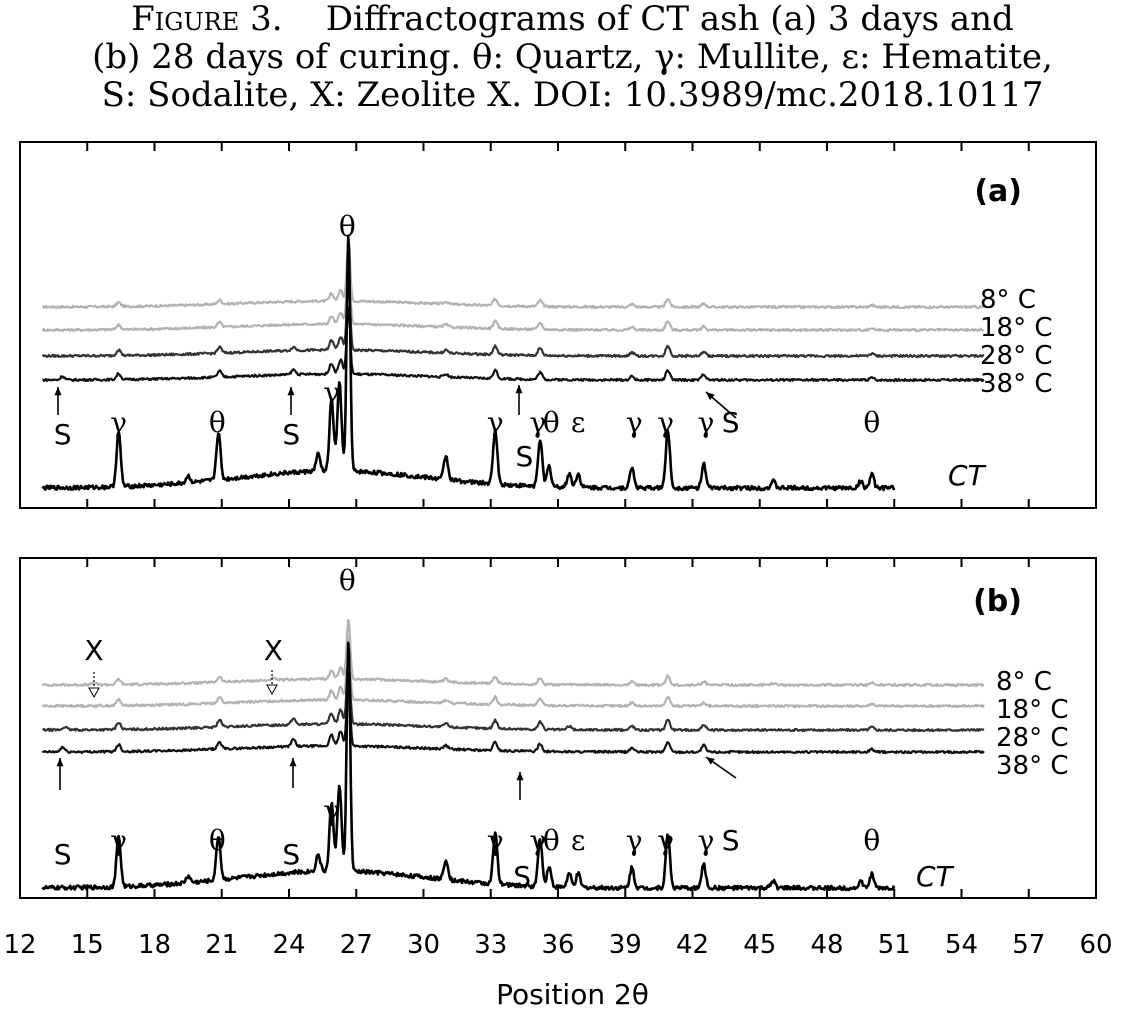 Image resolution: width=1145 pixels, height=1021 pixels. I want to click on x-tick-label: 36, so click(557, 945).